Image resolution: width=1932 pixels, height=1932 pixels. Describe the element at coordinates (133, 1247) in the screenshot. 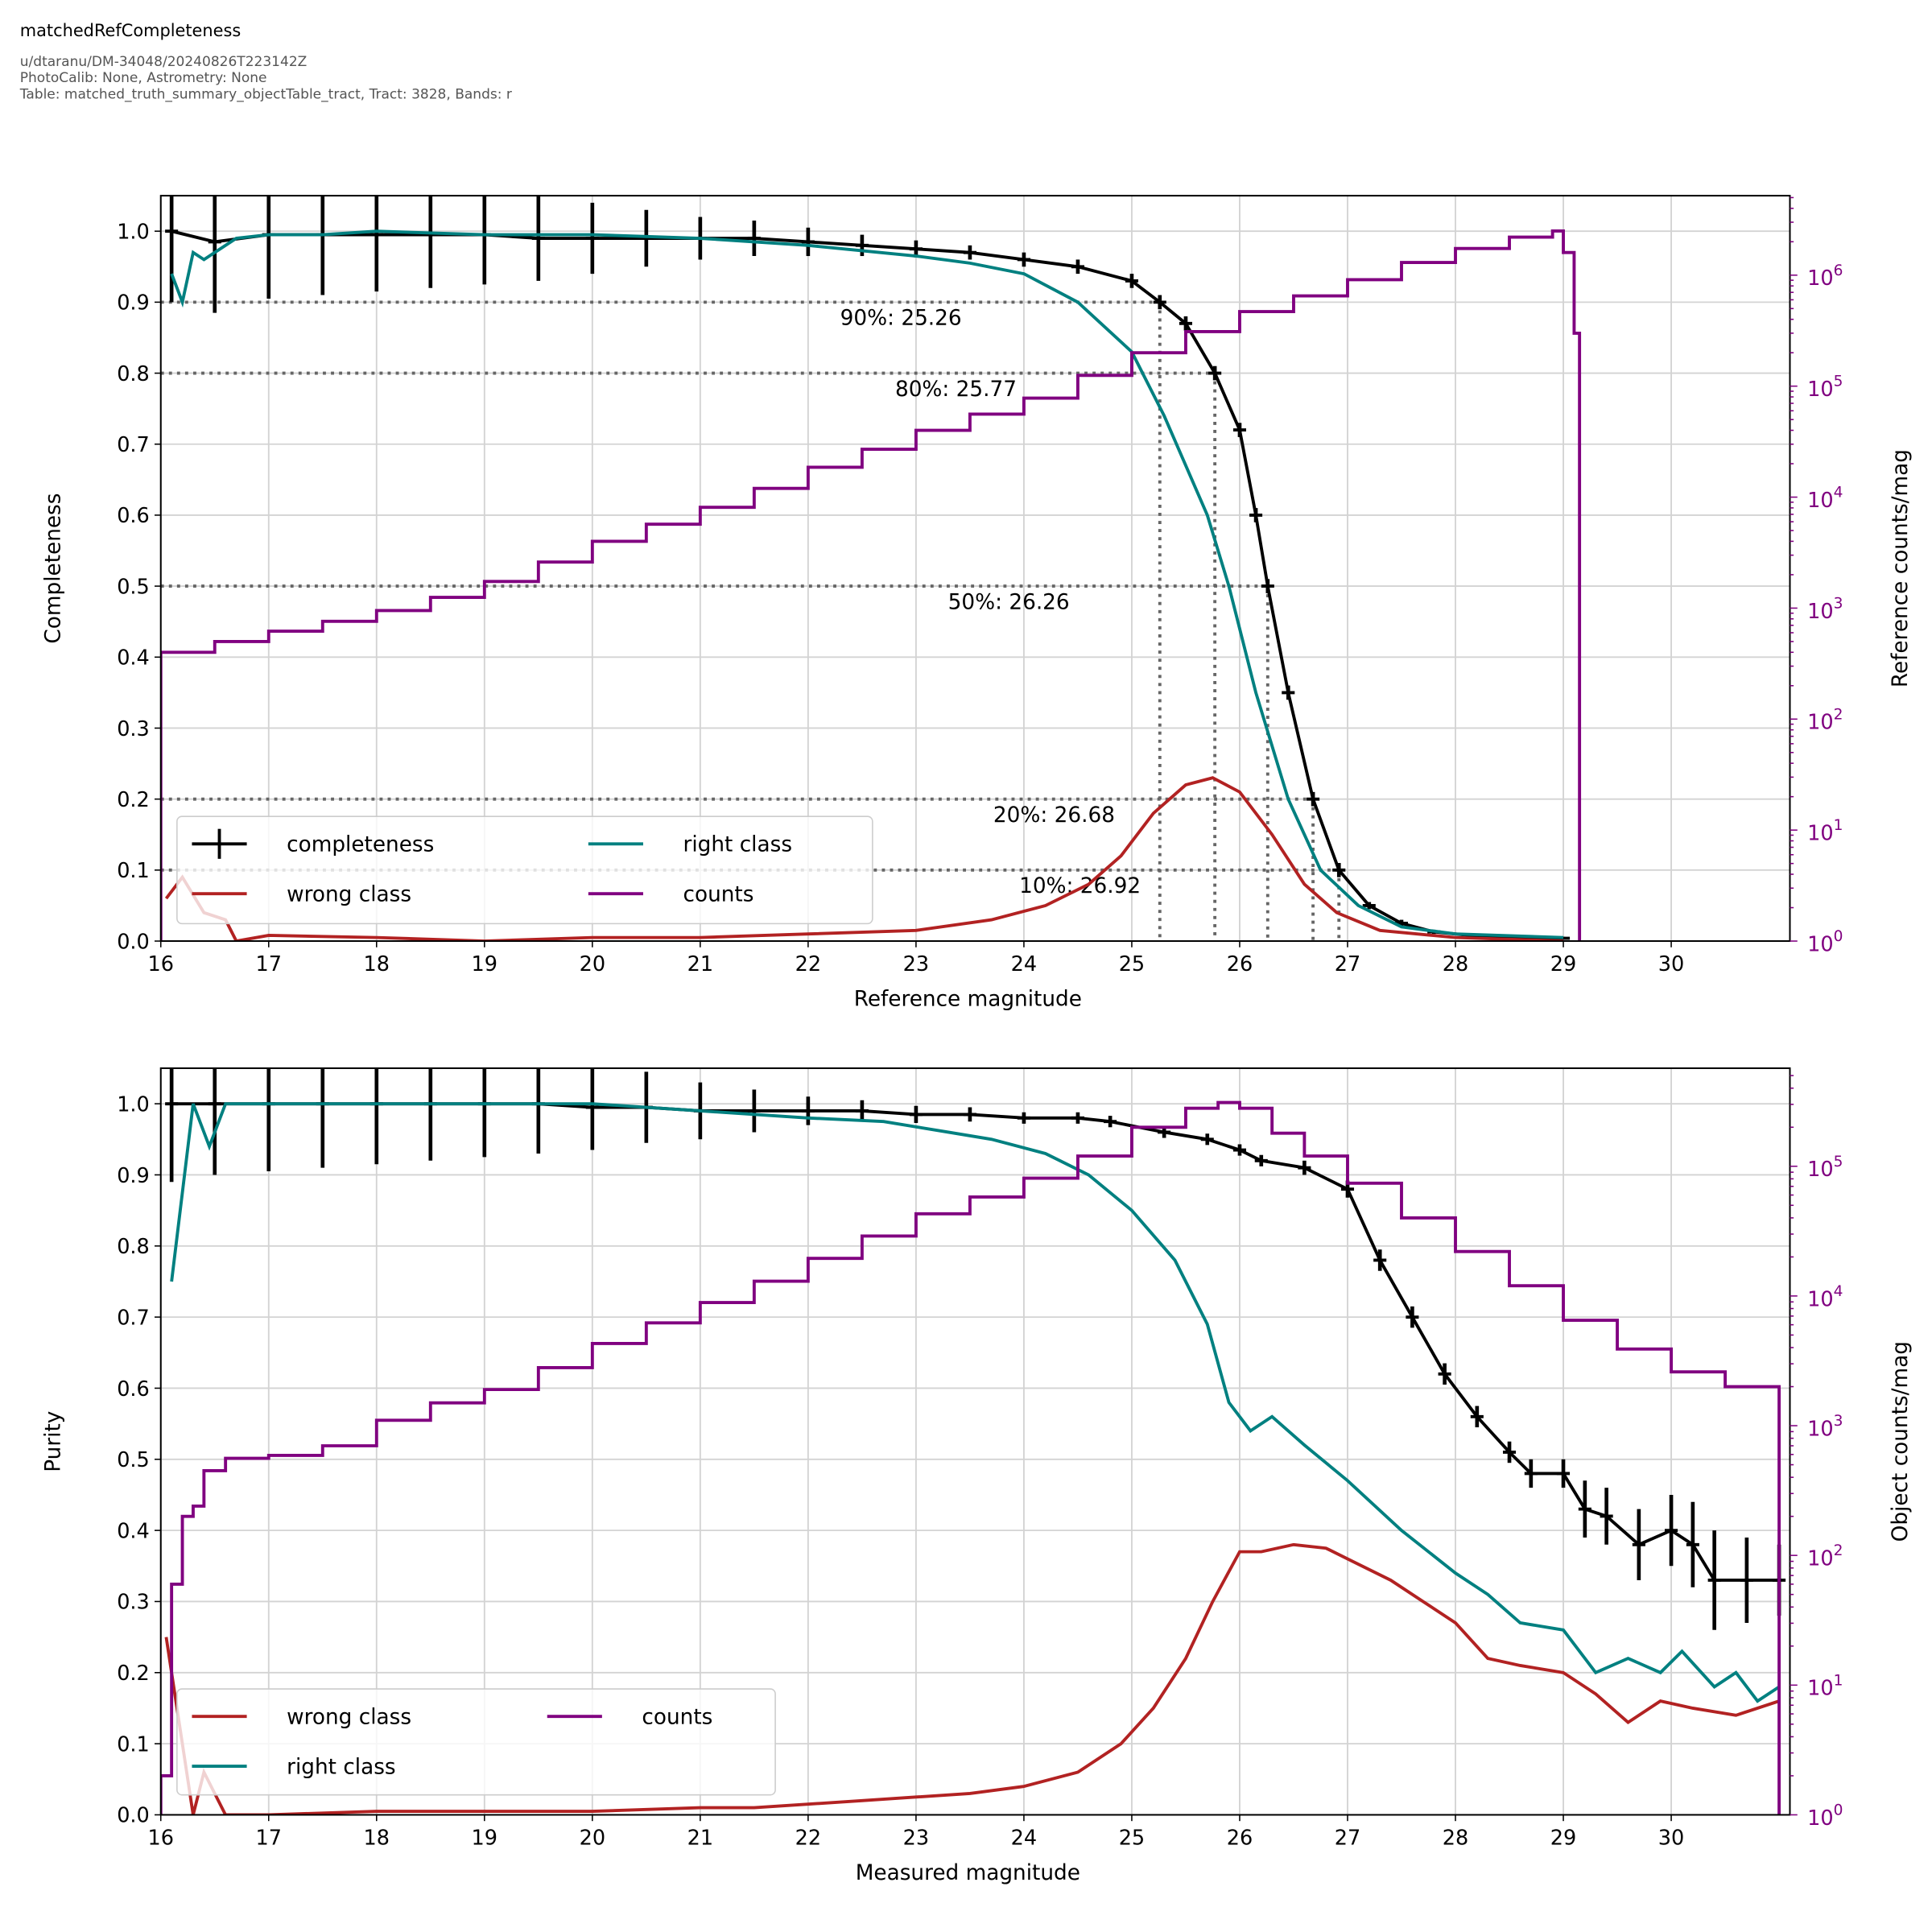

I see `y-tick-label: 0.8` at that location.